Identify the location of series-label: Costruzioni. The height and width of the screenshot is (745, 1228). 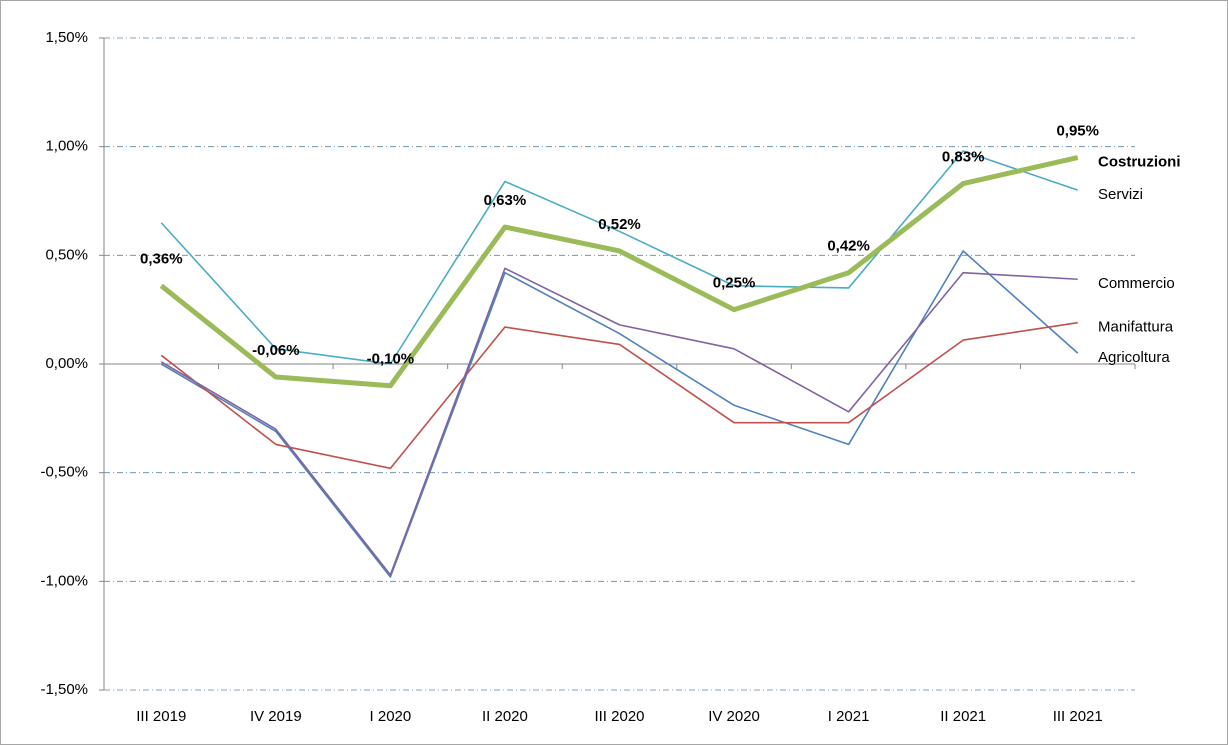
(1139, 162).